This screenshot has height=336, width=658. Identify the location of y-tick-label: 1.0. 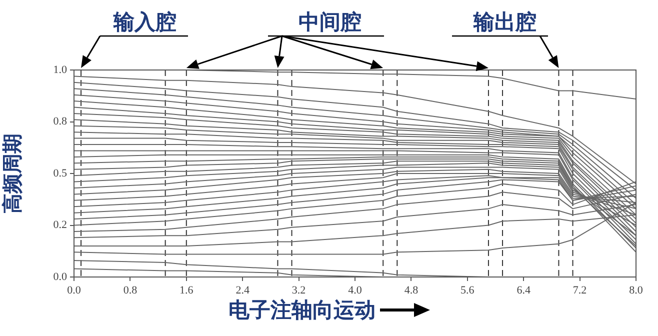
(60, 70).